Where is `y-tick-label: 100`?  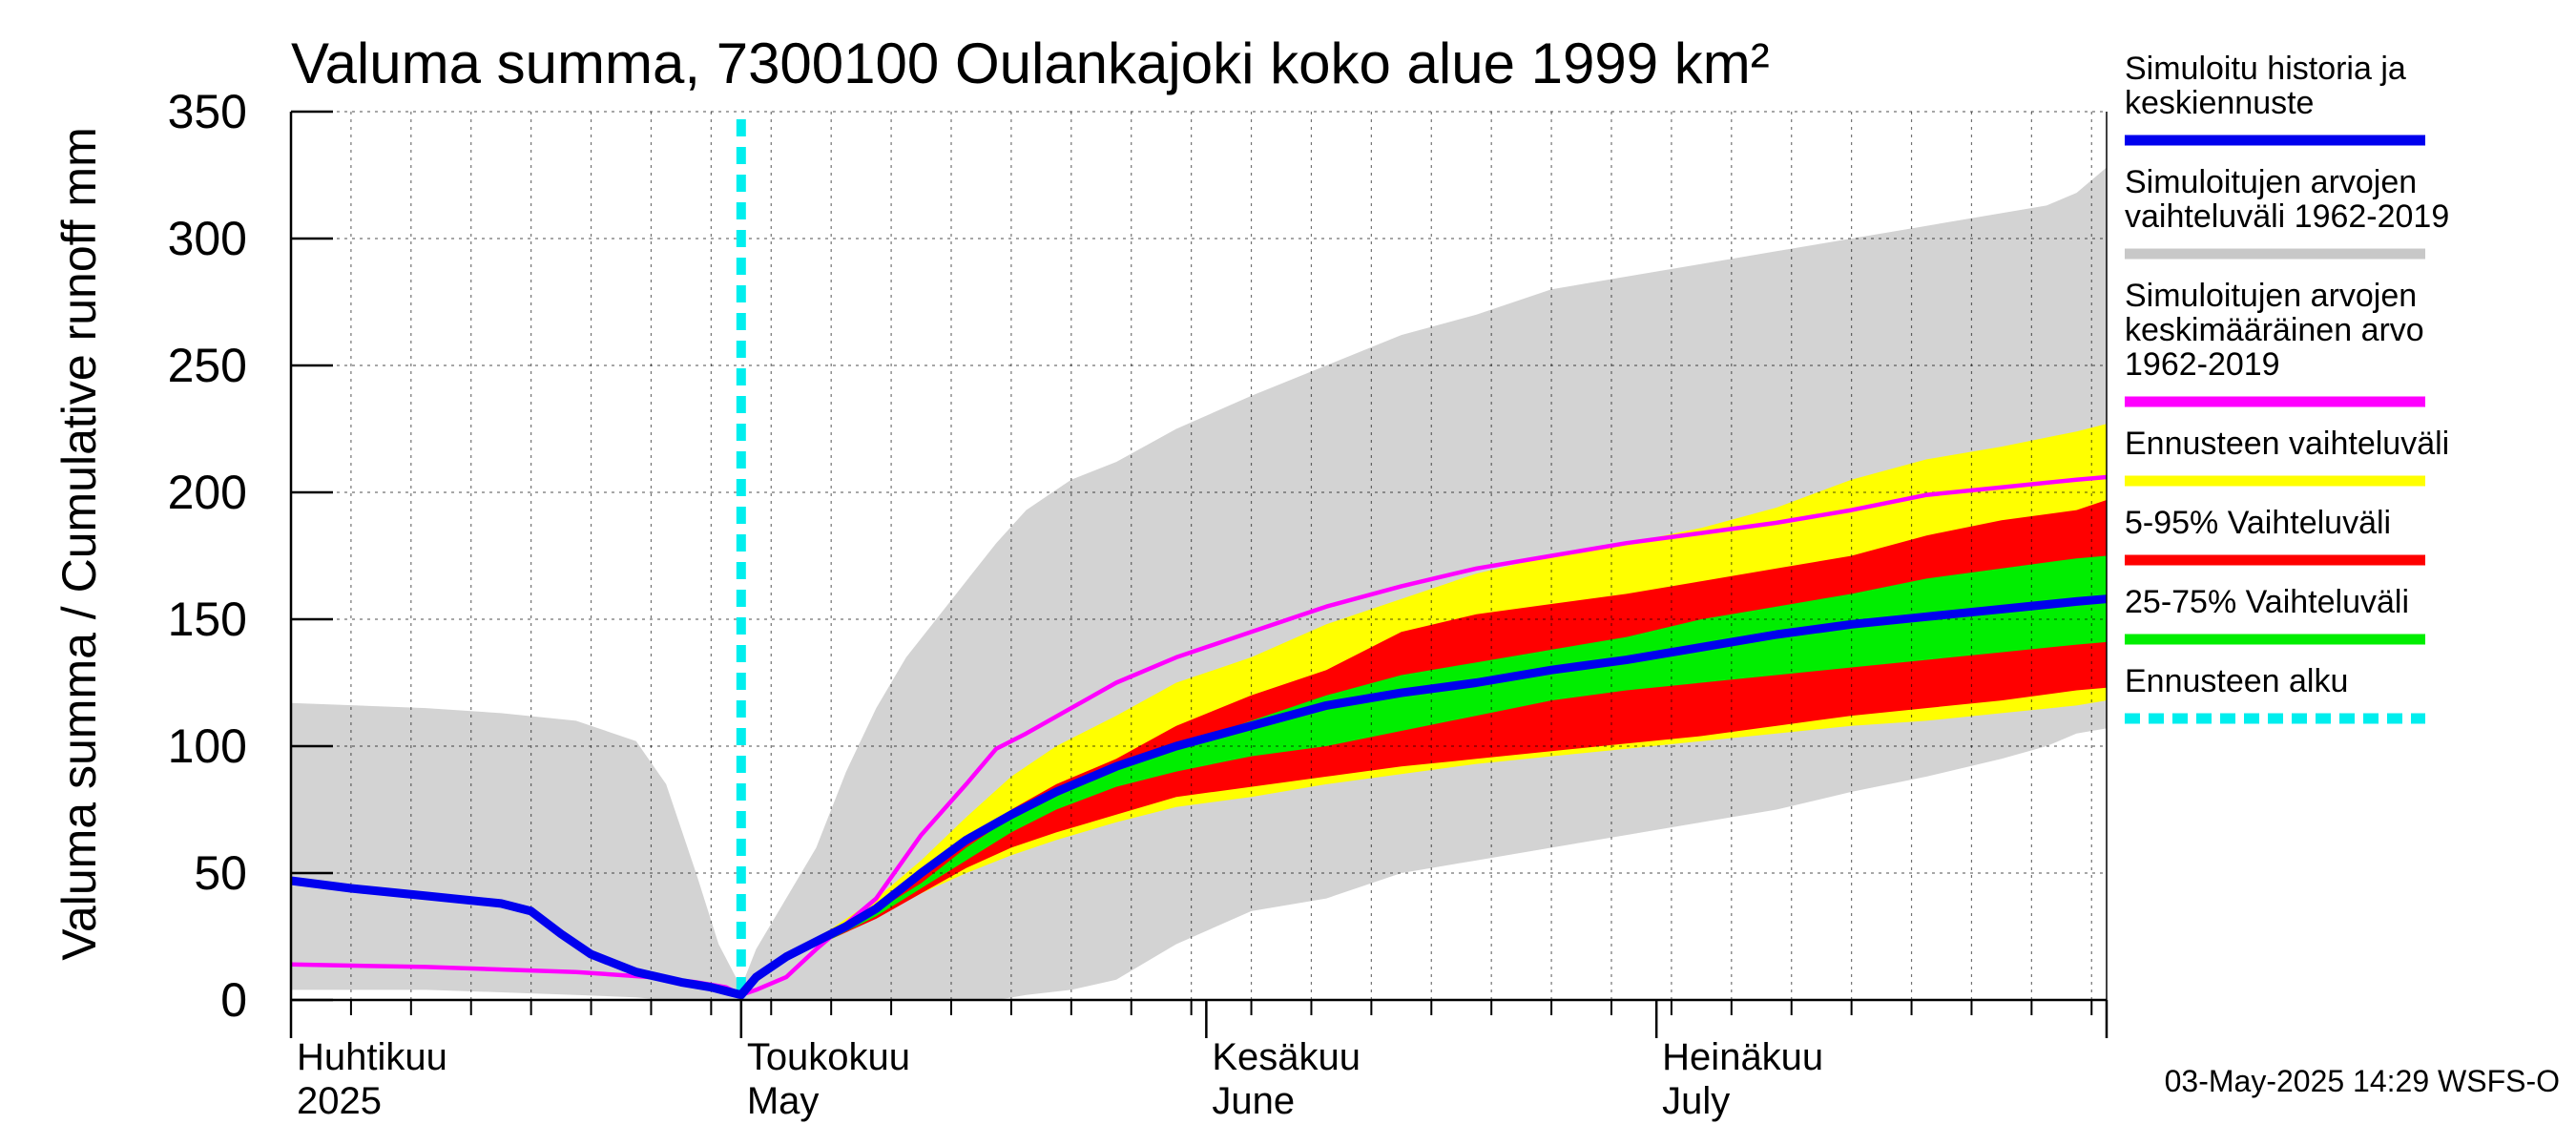 y-tick-label: 100 is located at coordinates (207, 746).